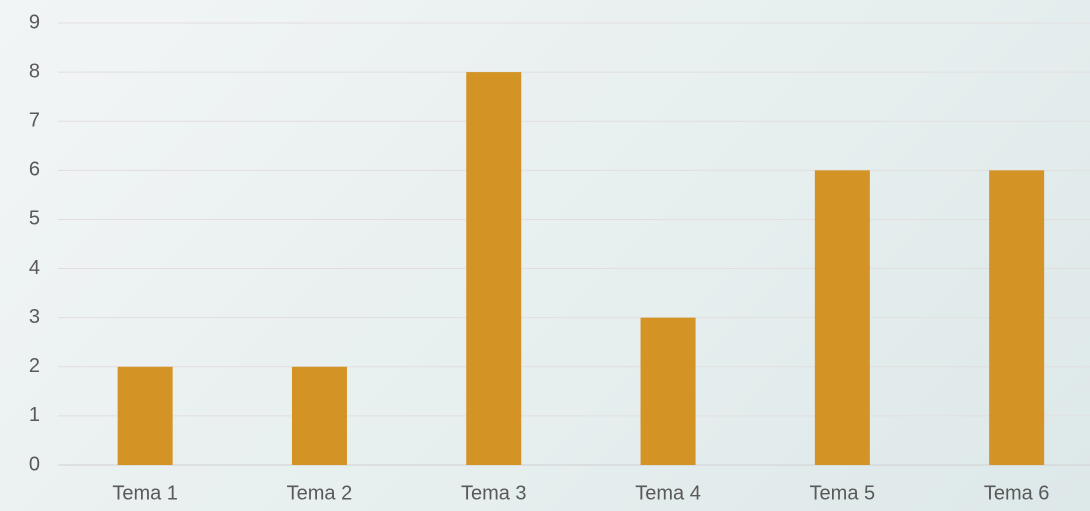 Image resolution: width=1090 pixels, height=511 pixels. What do you see at coordinates (34, 71) in the screenshot?
I see `y-tick-label: 8` at bounding box center [34, 71].